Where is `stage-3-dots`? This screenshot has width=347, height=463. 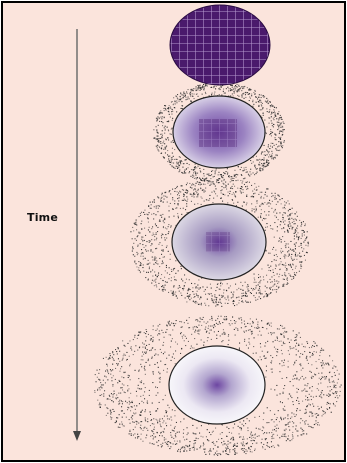 stage-3-dots is located at coordinates (219, 242).